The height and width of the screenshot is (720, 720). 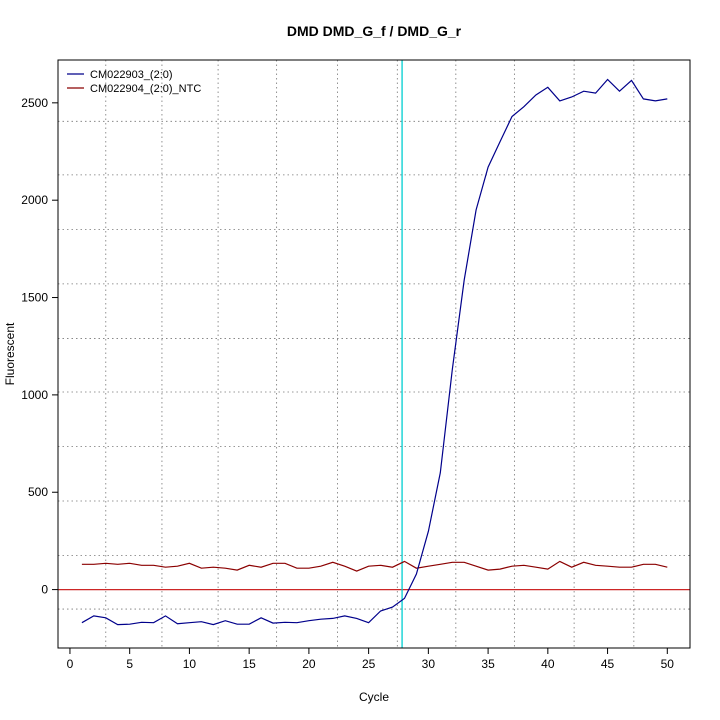 I want to click on y-tick-label: 1500, so click(x=34, y=298).